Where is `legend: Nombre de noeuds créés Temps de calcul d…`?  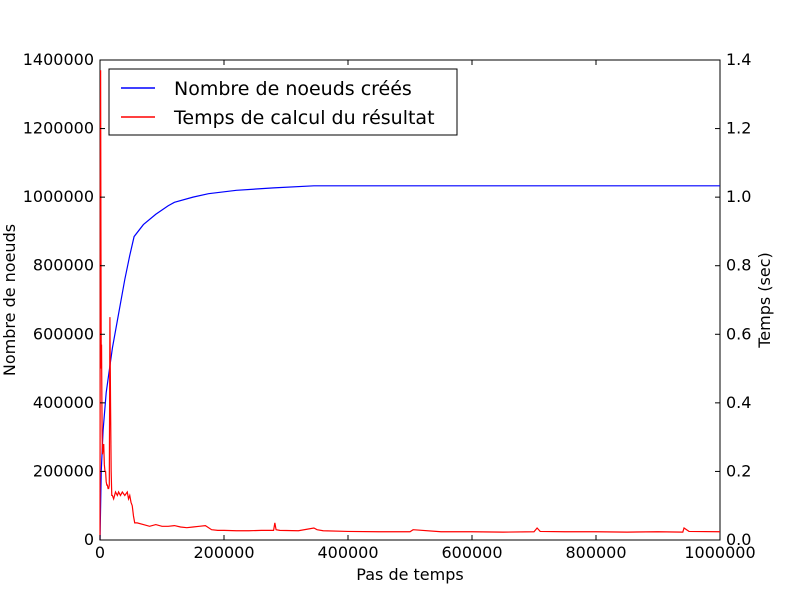 legend: Nombre de noeuds créés Temps de calcul d… is located at coordinates (283, 102).